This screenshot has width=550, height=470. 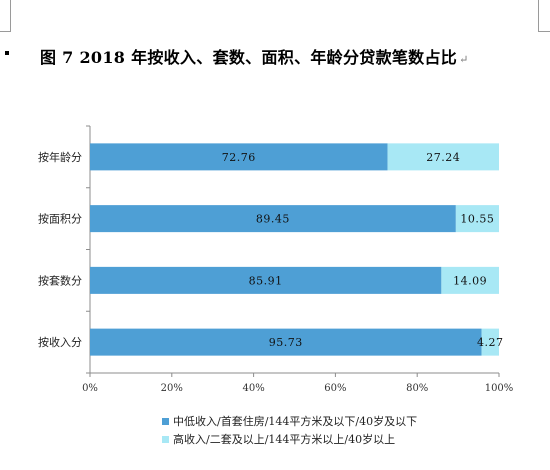 I want to click on data-label: 14.09, so click(x=470, y=280).